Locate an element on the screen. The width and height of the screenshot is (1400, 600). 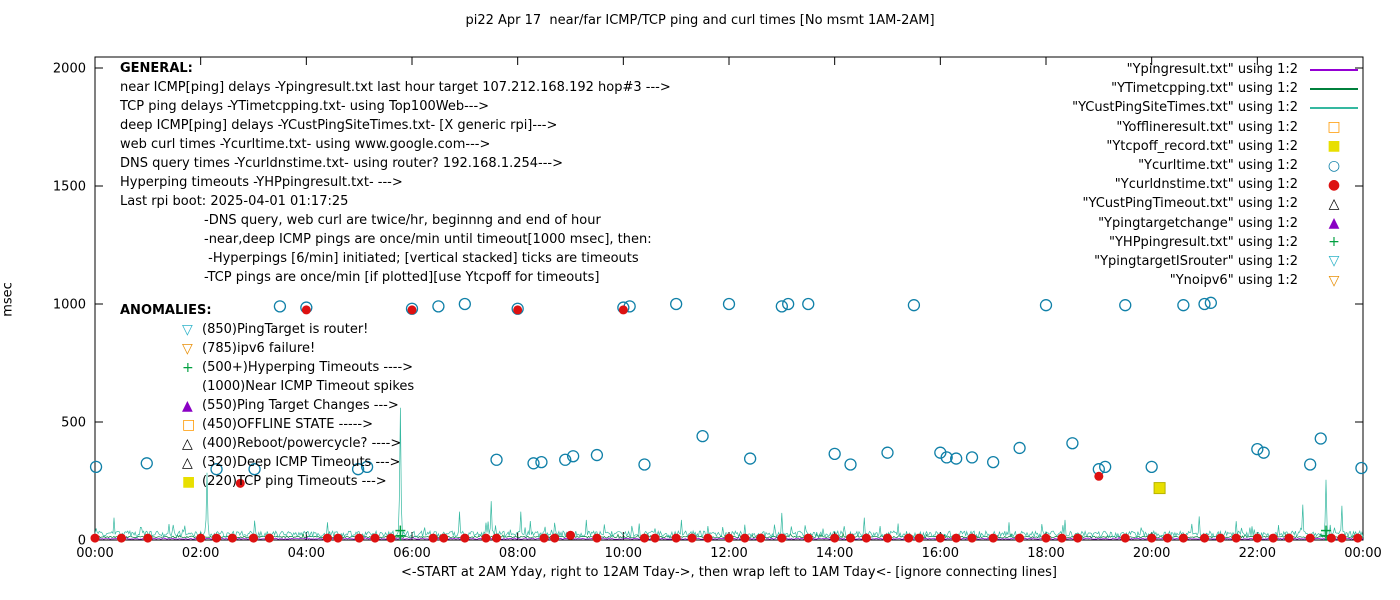
x-tick-label: 16:00 is located at coordinates (940, 553).